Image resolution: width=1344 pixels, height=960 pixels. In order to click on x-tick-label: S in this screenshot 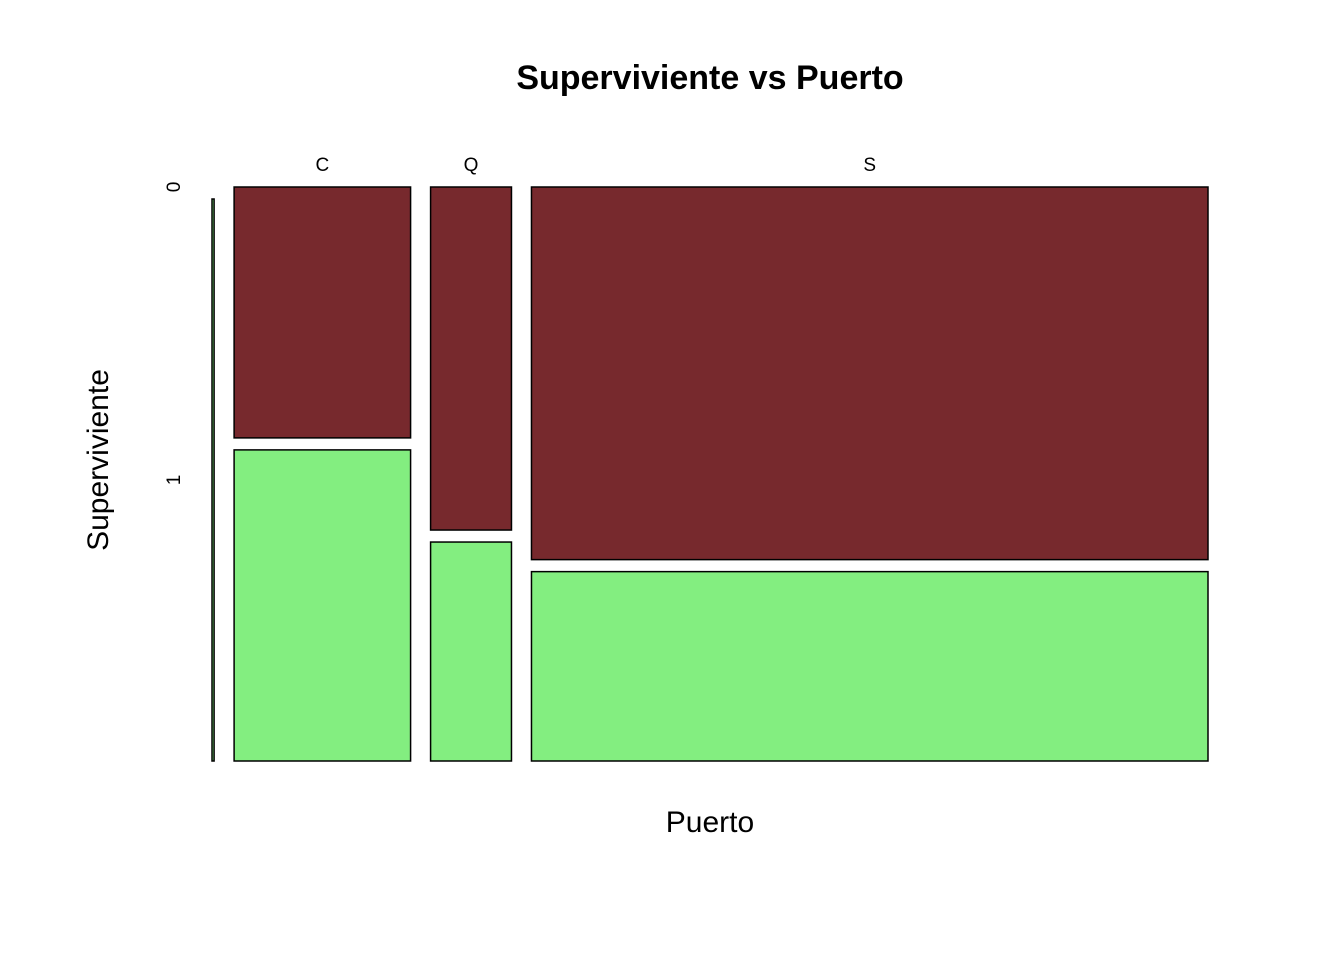, I will do `click(869, 165)`.